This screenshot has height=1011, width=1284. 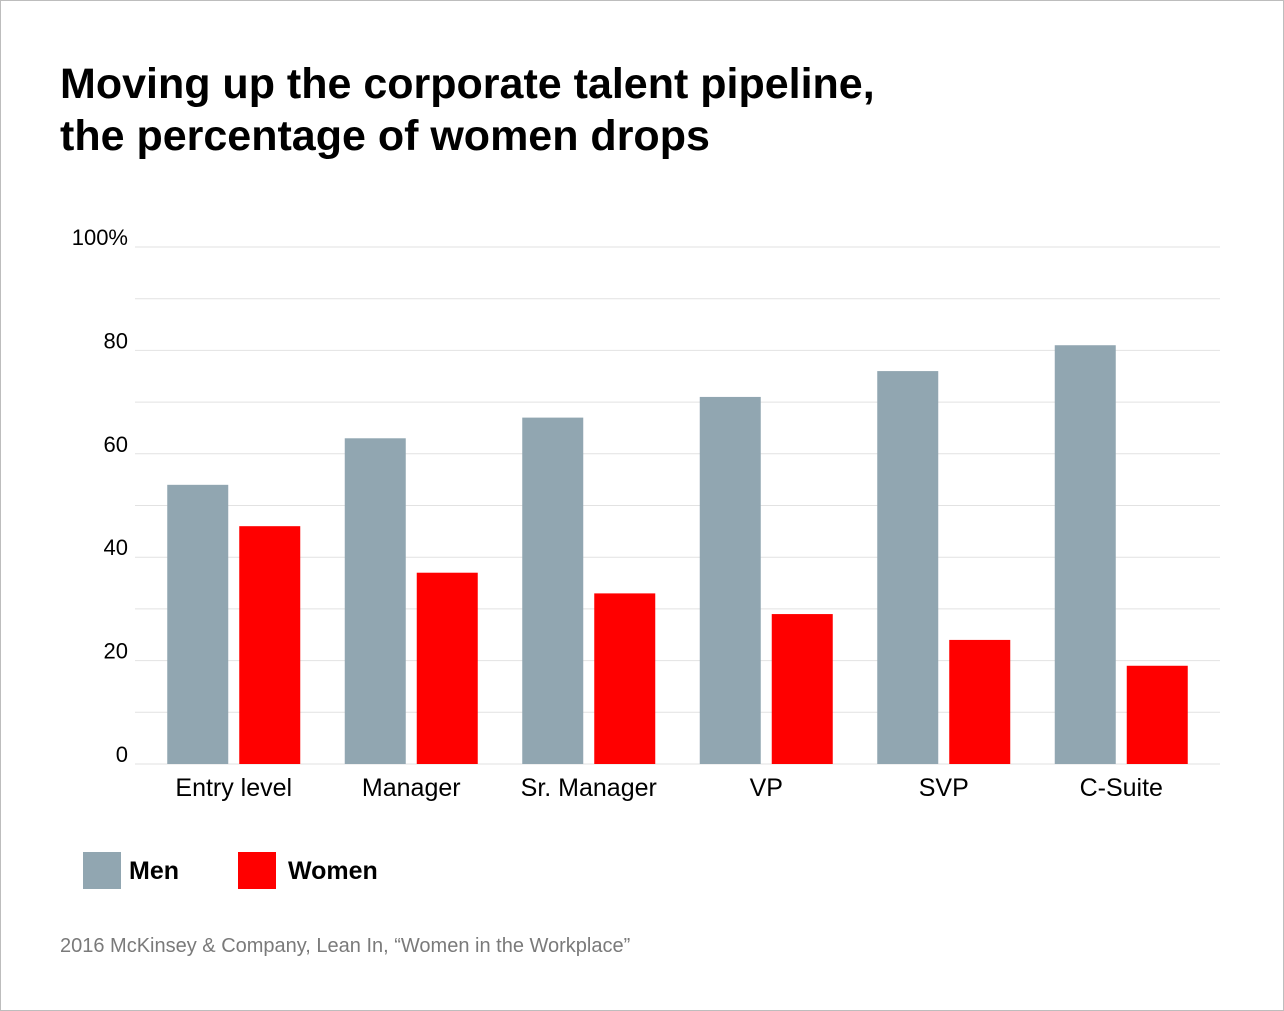 What do you see at coordinates (1085, 554) in the screenshot?
I see `bar-men-c-suite` at bounding box center [1085, 554].